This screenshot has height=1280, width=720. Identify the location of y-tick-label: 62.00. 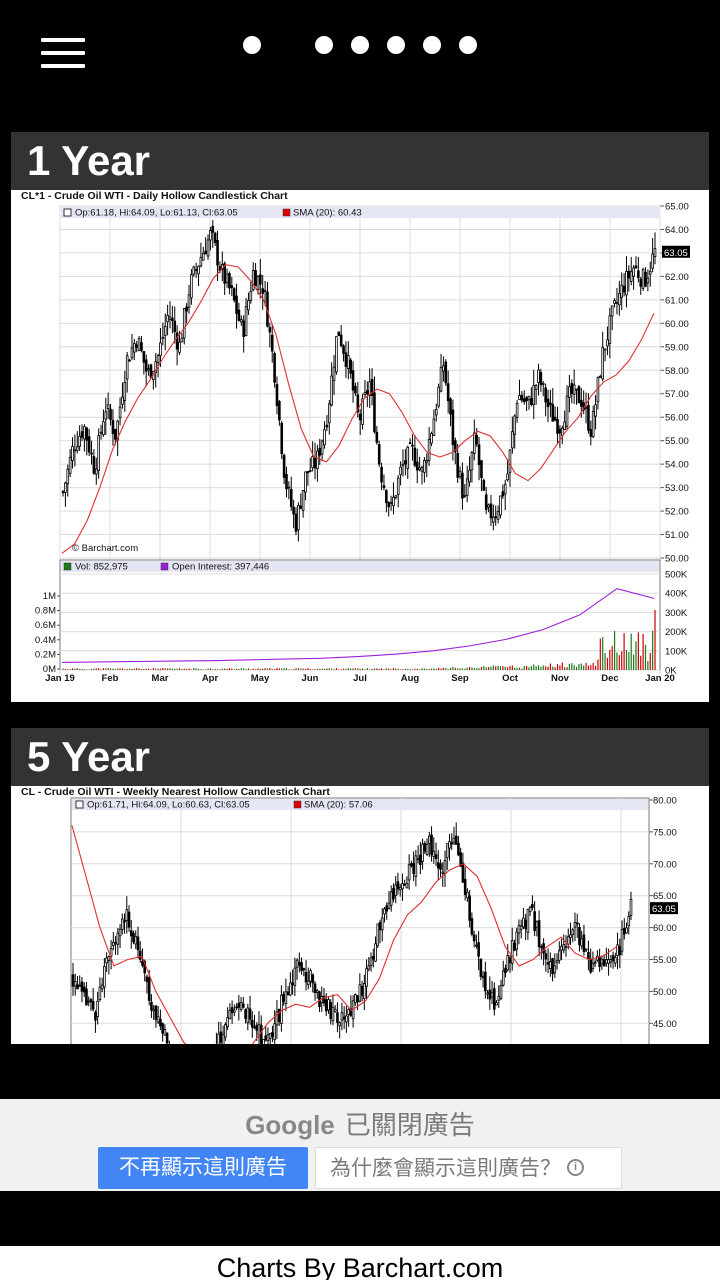
(677, 277).